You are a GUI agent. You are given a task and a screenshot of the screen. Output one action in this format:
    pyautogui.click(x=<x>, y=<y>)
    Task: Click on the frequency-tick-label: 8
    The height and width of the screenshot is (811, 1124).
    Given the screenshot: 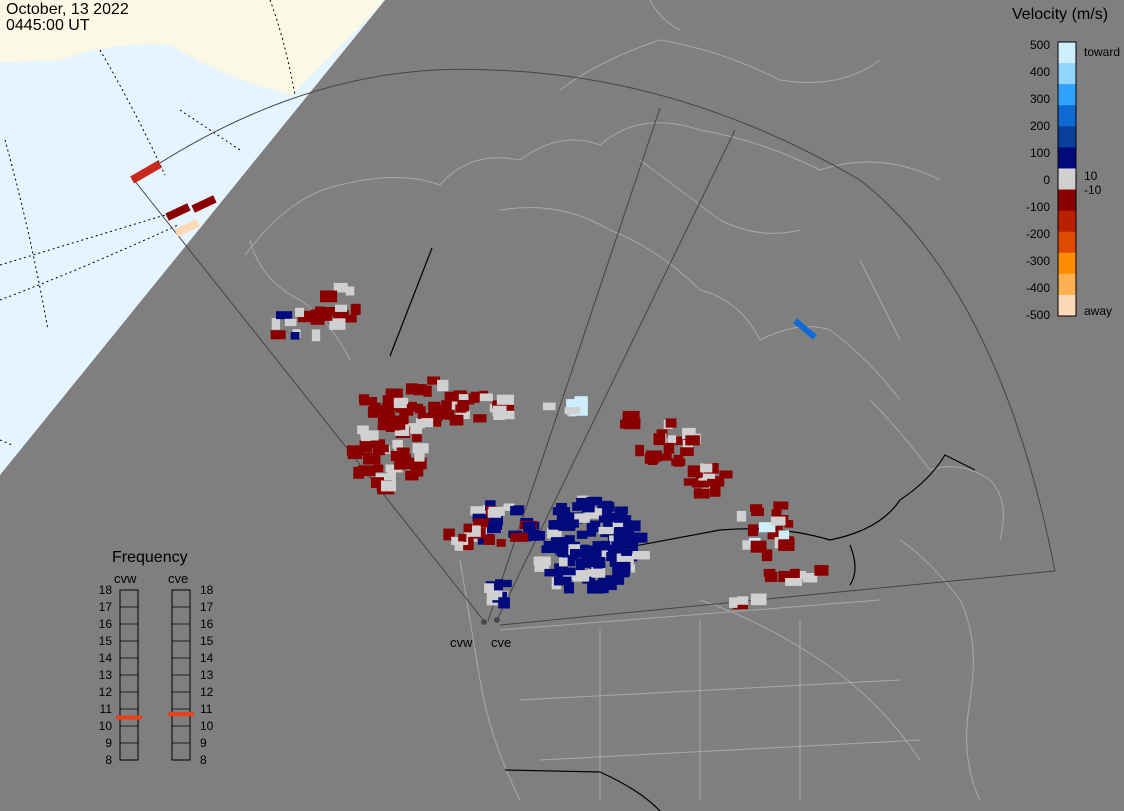 What is the action you would take?
    pyautogui.click(x=108, y=760)
    